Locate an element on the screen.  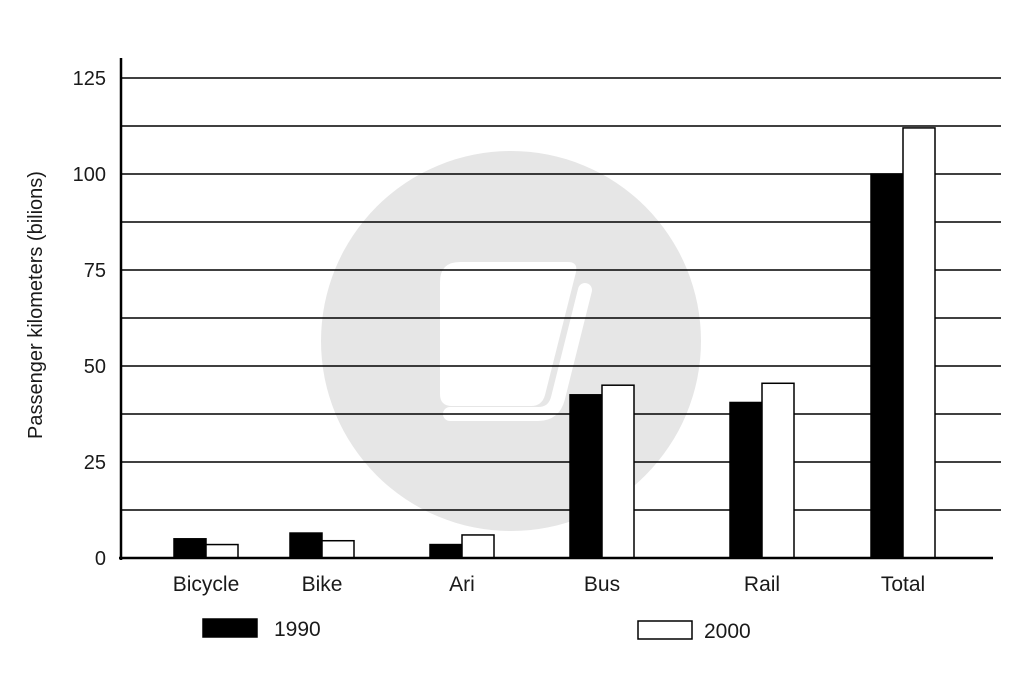
bar-2000-bicycle is located at coordinates (222, 551).